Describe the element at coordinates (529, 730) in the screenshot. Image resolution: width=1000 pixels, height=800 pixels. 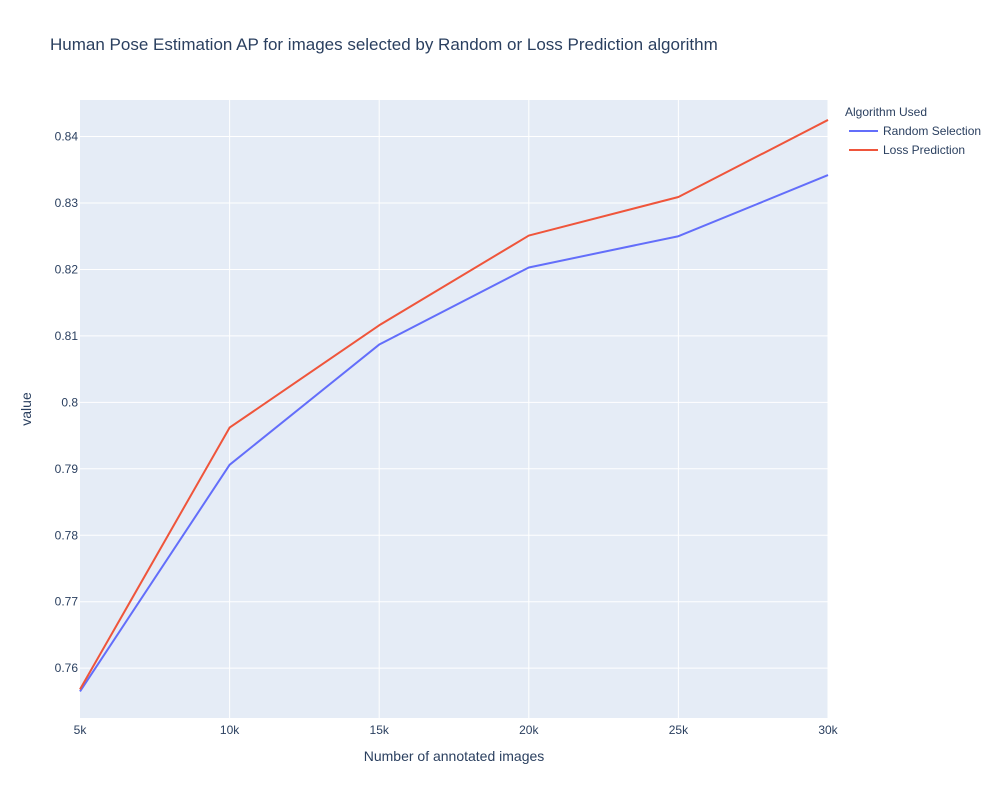
I see `x-tick-label: 20k` at that location.